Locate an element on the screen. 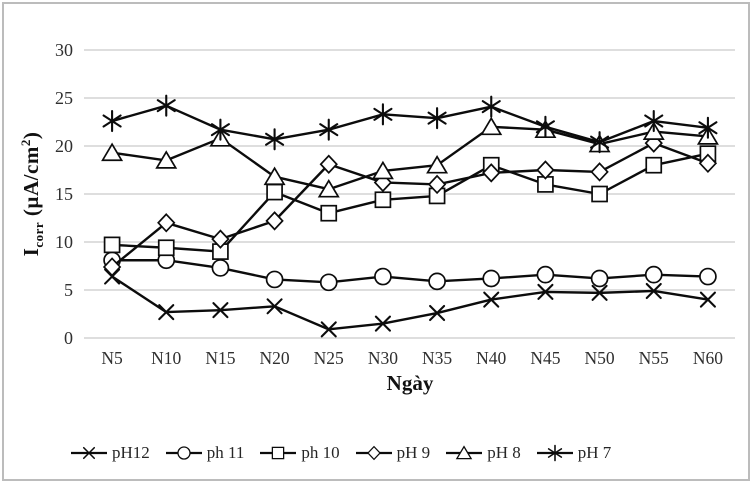  series-pH 8-marker-N35 is located at coordinates (437, 164).